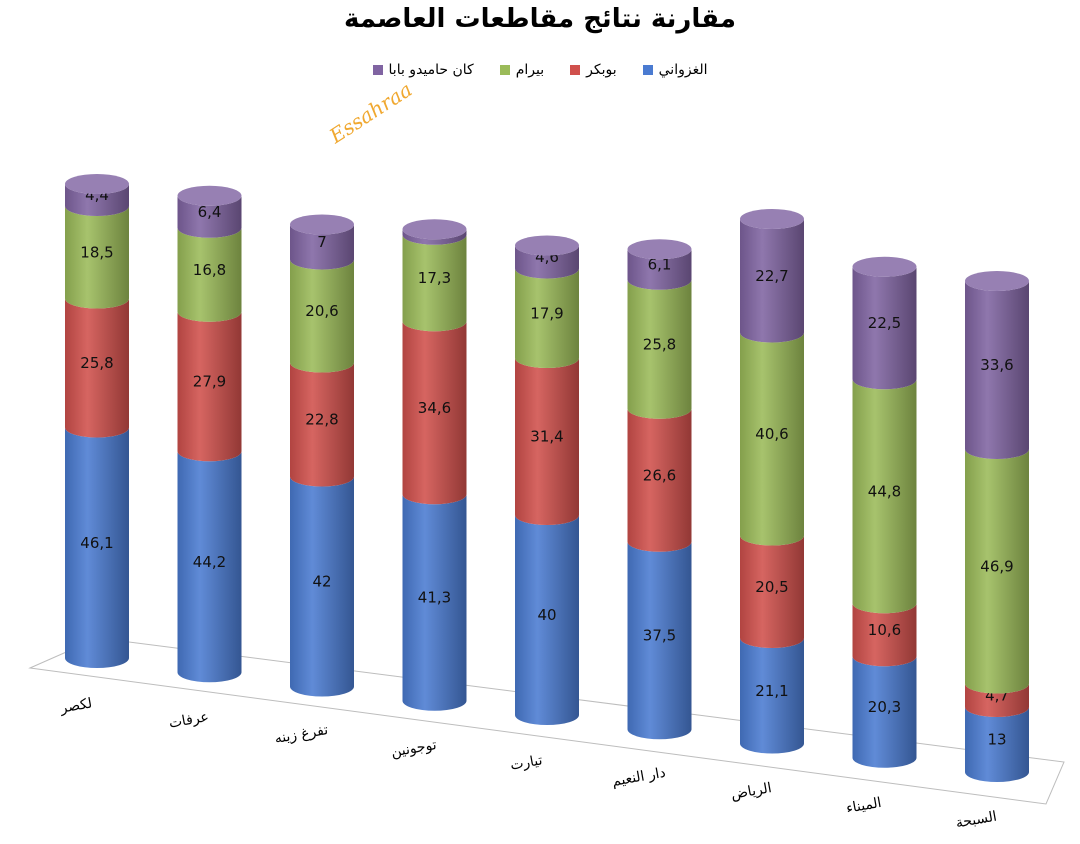 This screenshot has height=844, width=1080. What do you see at coordinates (771, 434) in the screenshot?
I see `data-label: 40,6` at bounding box center [771, 434].